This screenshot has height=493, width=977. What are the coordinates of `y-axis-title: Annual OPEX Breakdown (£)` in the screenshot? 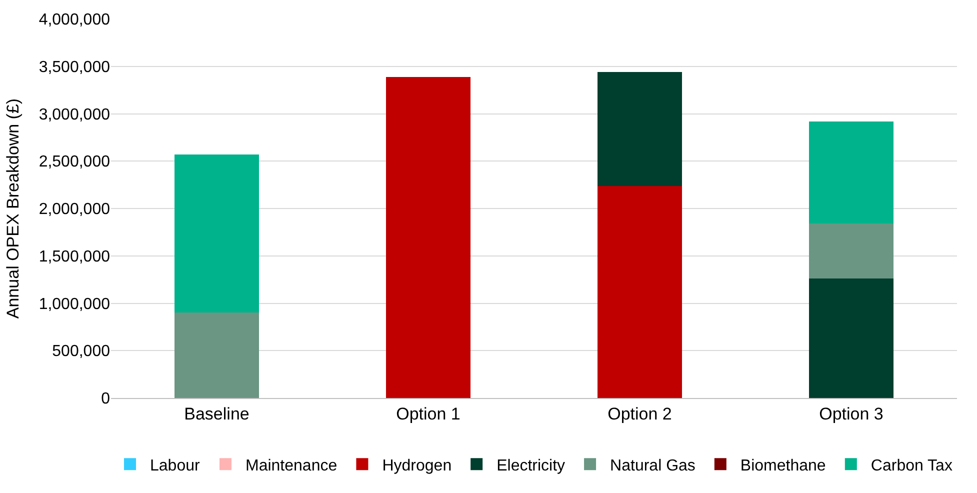 It's located at (12, 208).